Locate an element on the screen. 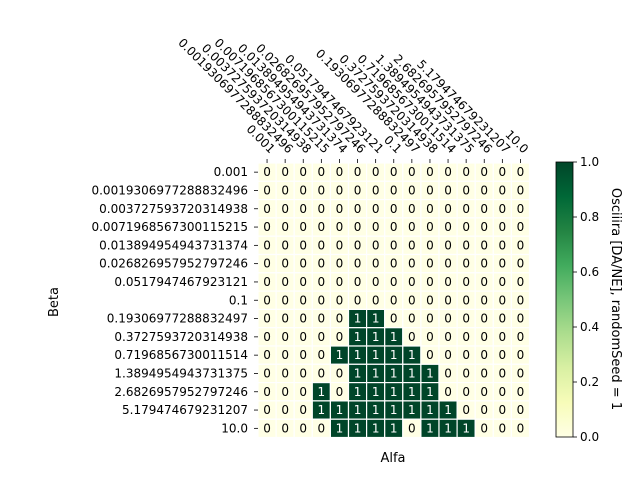  y-tick-label: 0.7196856730011514 is located at coordinates (181, 355).